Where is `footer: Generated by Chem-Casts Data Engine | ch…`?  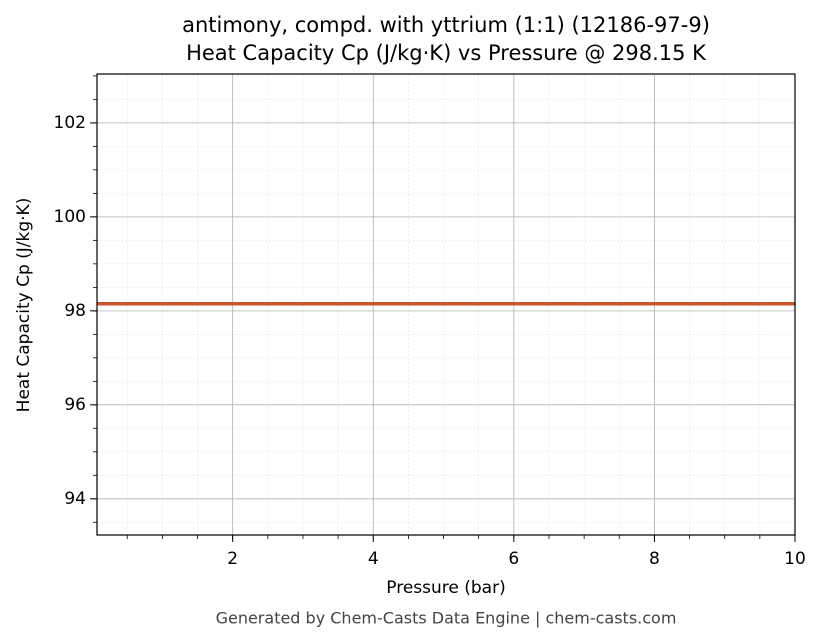
footer: Generated by Chem-Casts Data Engine | ch… is located at coordinates (446, 618).